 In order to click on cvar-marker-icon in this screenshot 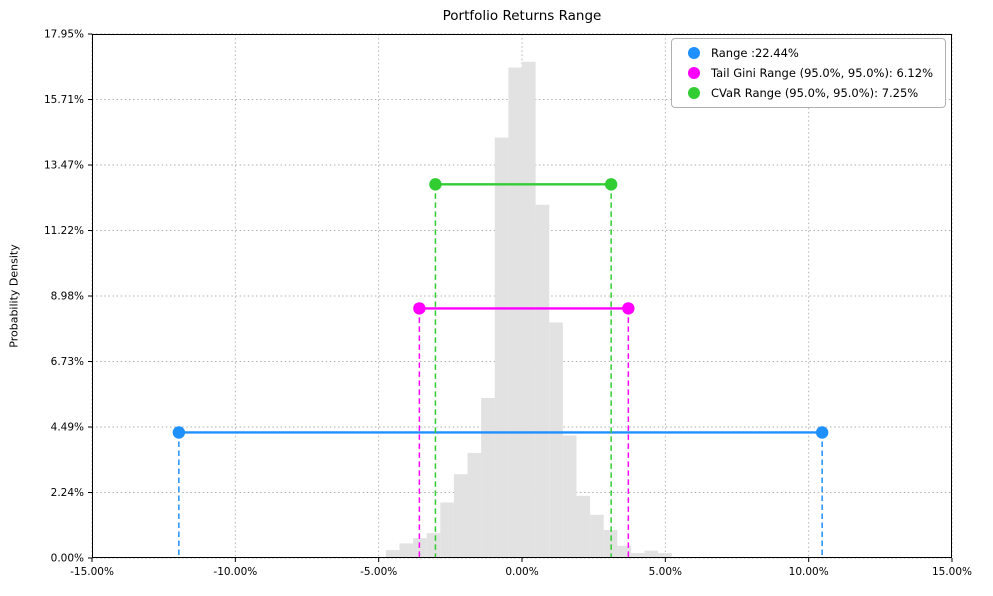, I will do `click(694, 93)`.